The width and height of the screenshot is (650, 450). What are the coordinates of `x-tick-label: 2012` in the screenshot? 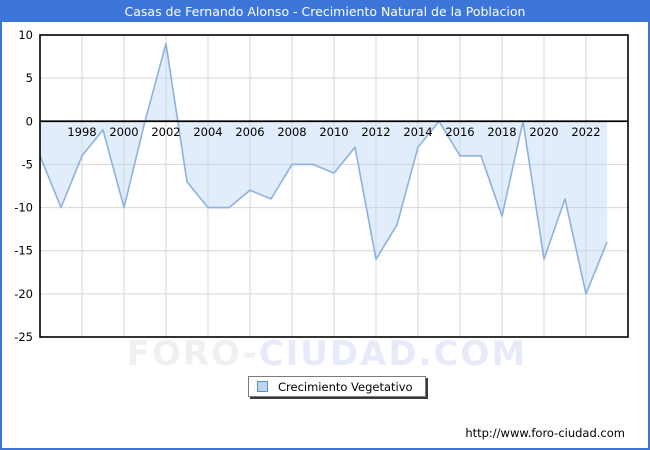 It's located at (375, 132).